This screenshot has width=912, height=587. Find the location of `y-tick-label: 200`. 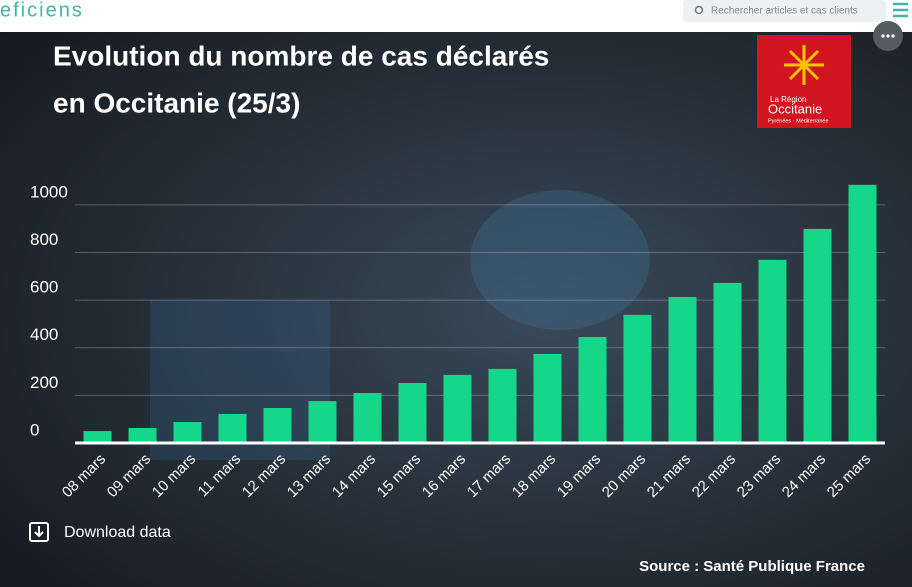

y-tick-label: 200 is located at coordinates (44, 382).